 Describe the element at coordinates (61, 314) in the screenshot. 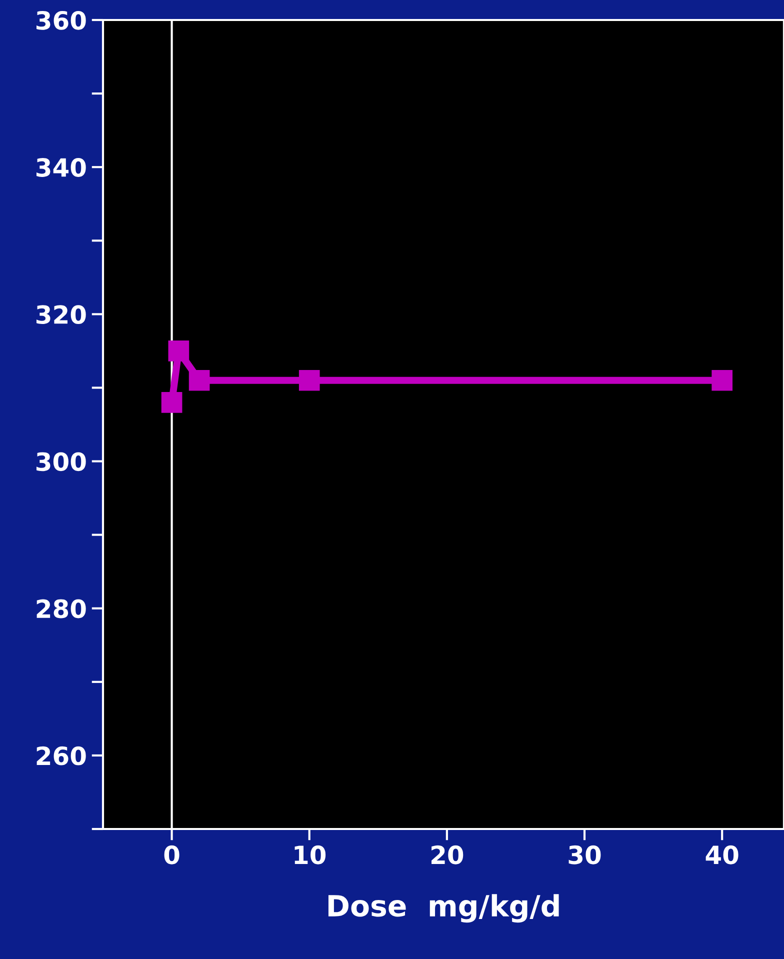

I see `y-tick-label: 320` at that location.